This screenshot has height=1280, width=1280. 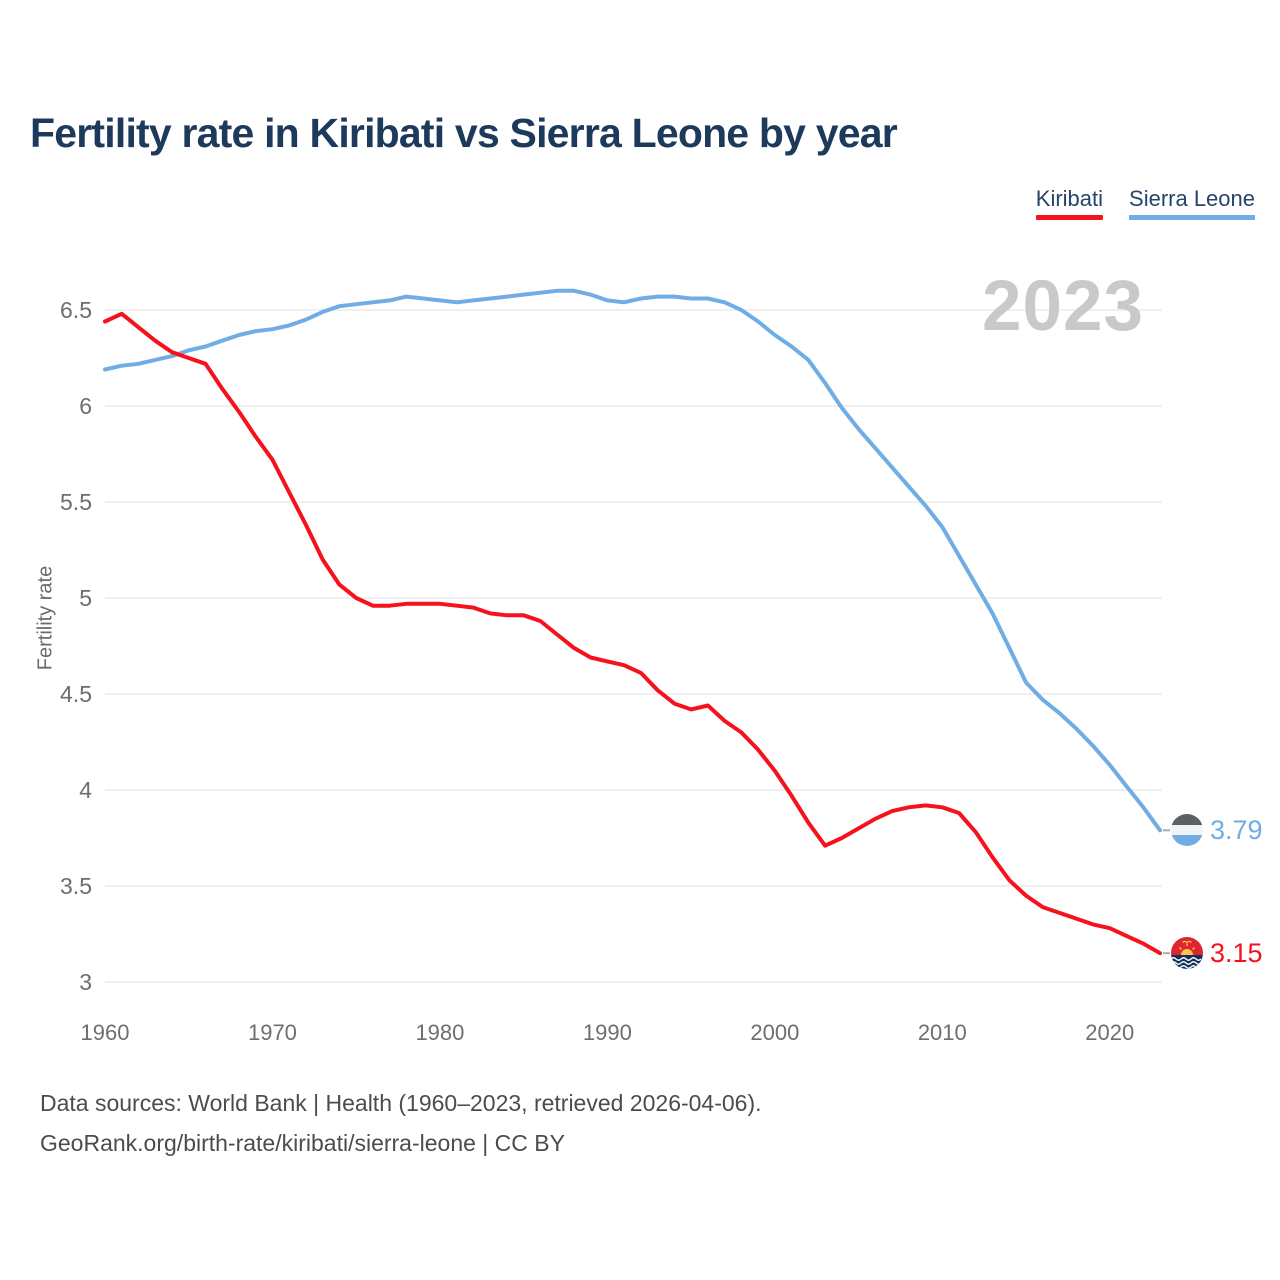 What do you see at coordinates (76, 310) in the screenshot?
I see `y-tick-label: 6.5` at bounding box center [76, 310].